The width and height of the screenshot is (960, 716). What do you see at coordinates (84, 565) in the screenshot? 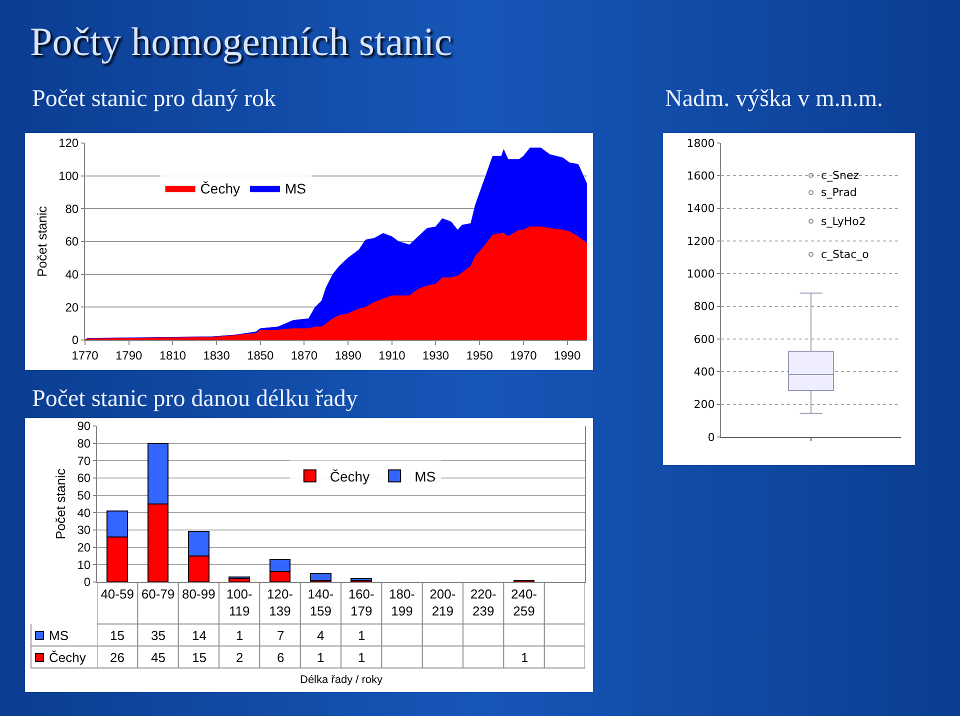
I see `y-tick-label: 10` at bounding box center [84, 565].